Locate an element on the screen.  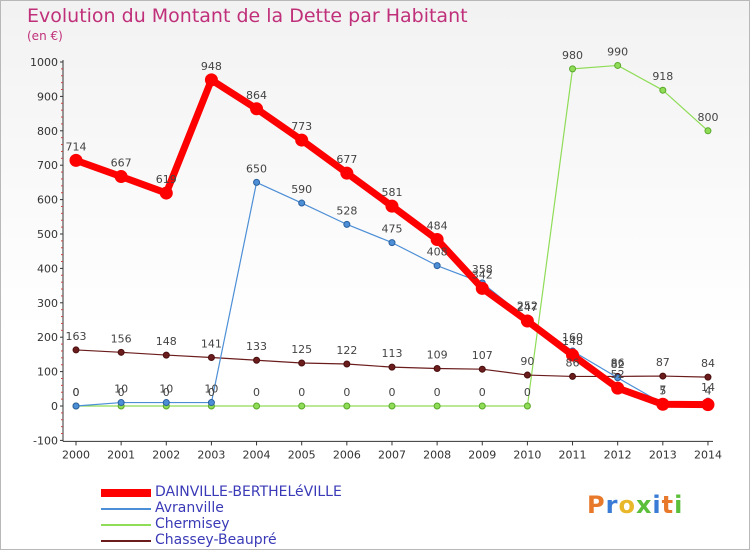
logo-letter: P is located at coordinates (596, 505).